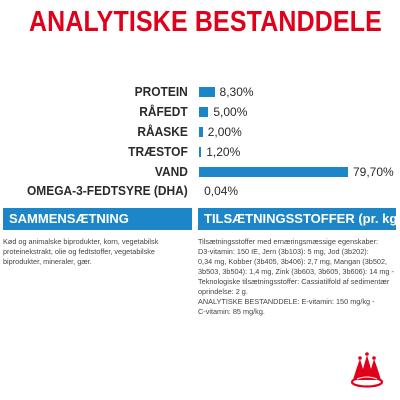 The height and width of the screenshot is (400, 400). What do you see at coordinates (224, 132) in the screenshot?
I see `nutrient-value: 2,00%` at bounding box center [224, 132].